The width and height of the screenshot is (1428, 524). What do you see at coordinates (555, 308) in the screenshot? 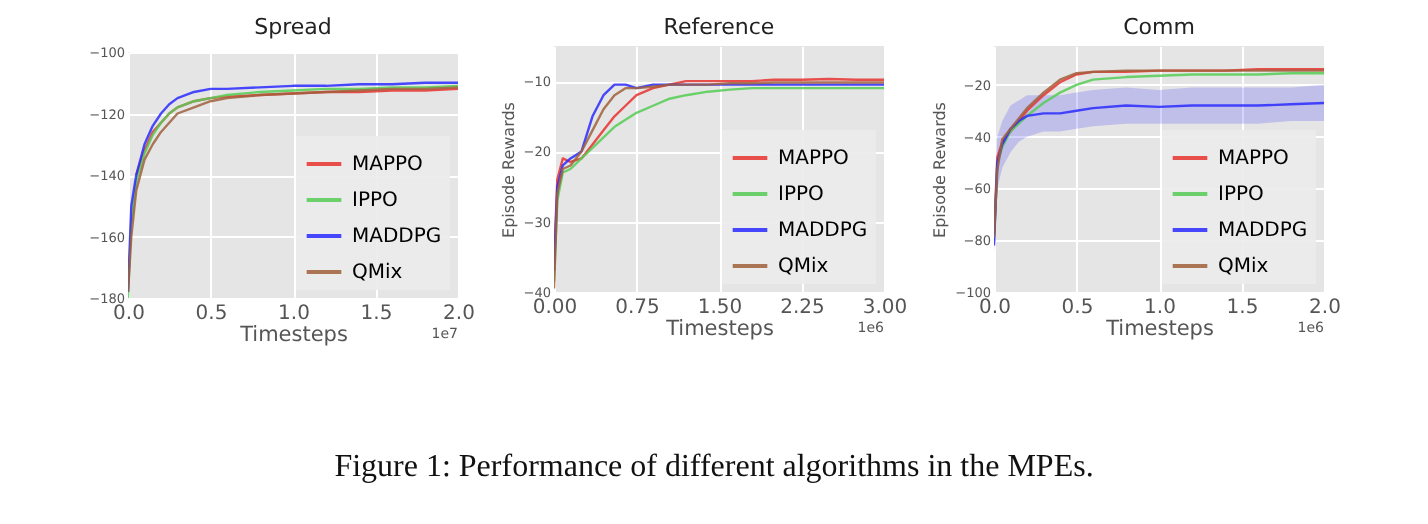
I see `x-tick-label: 0.00` at bounding box center [555, 308].